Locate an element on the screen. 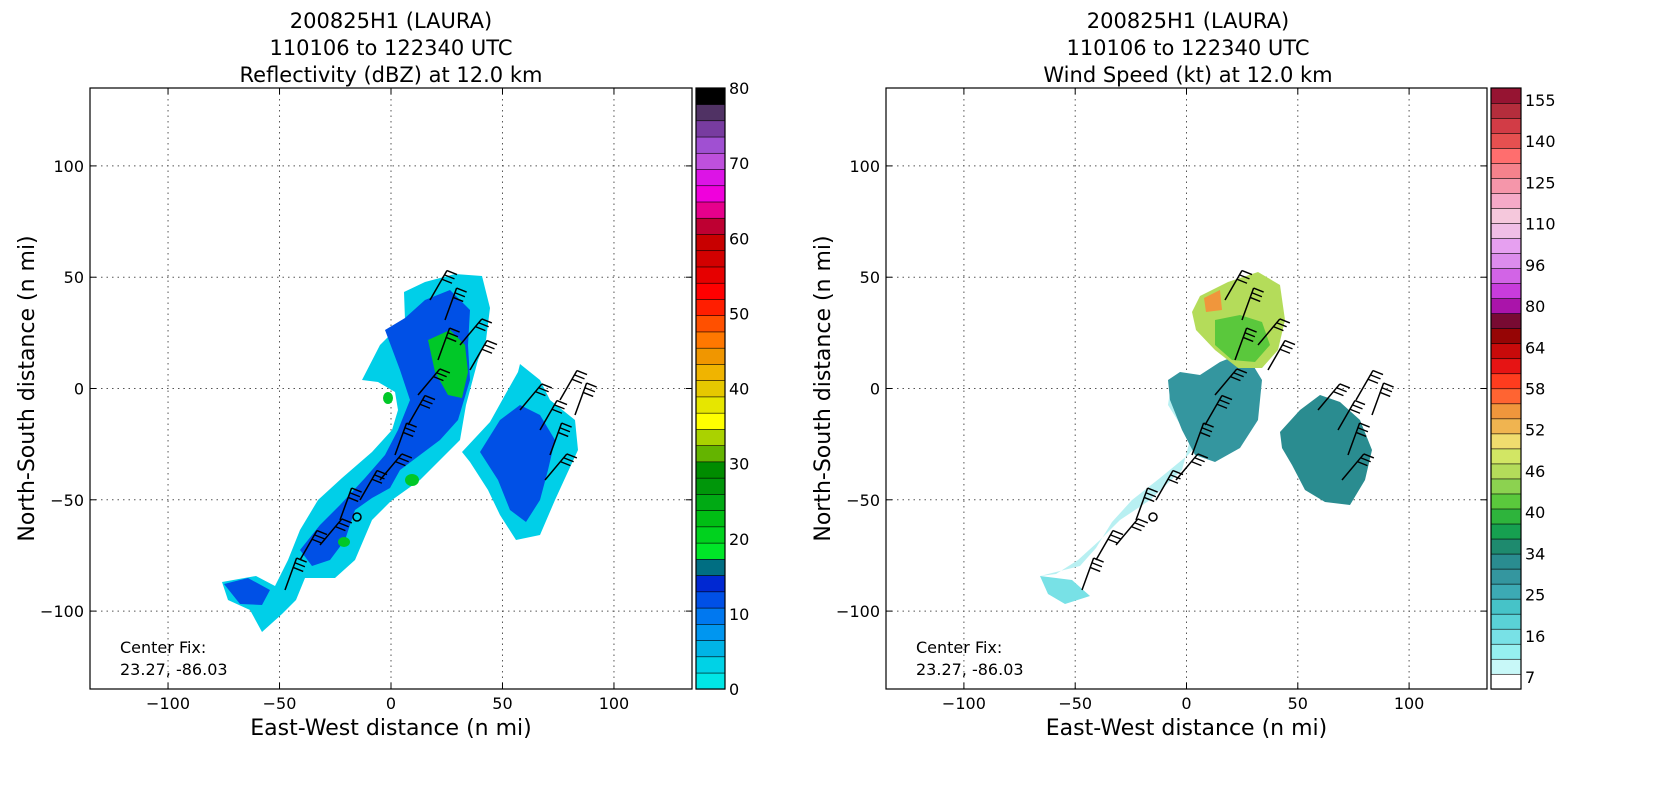 This screenshot has height=787, width=1654. y-tick-label: −100 is located at coordinates (858, 611).